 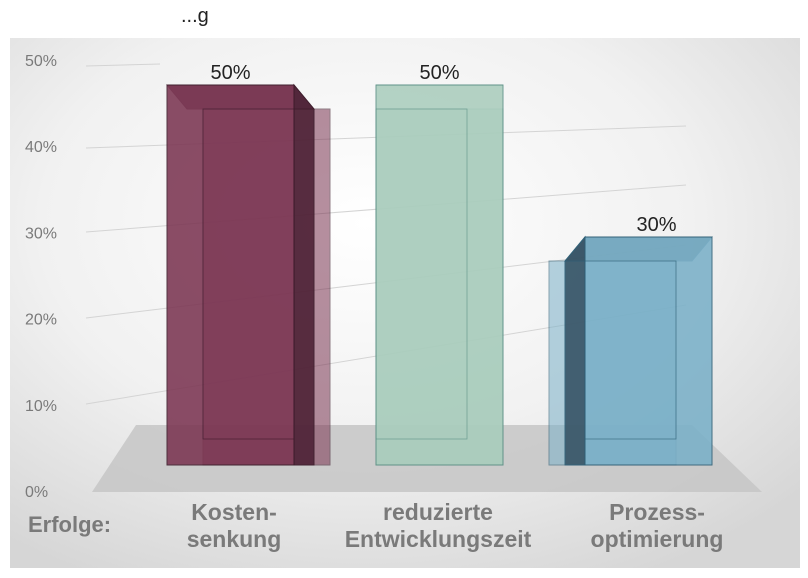 I want to click on y-tick-label: 40%, so click(x=41, y=147).